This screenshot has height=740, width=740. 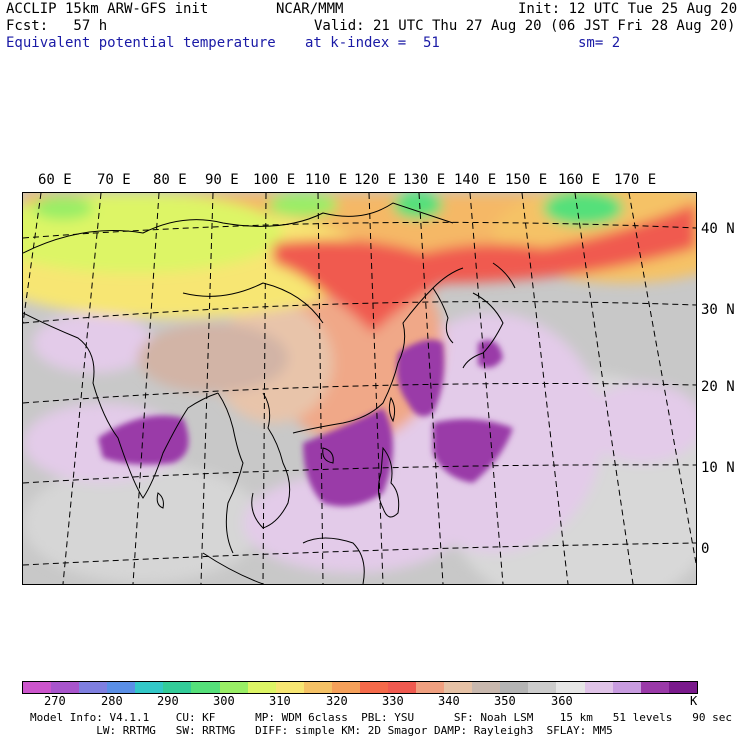 I want to click on lon-label: 110 E, so click(x=326, y=180).